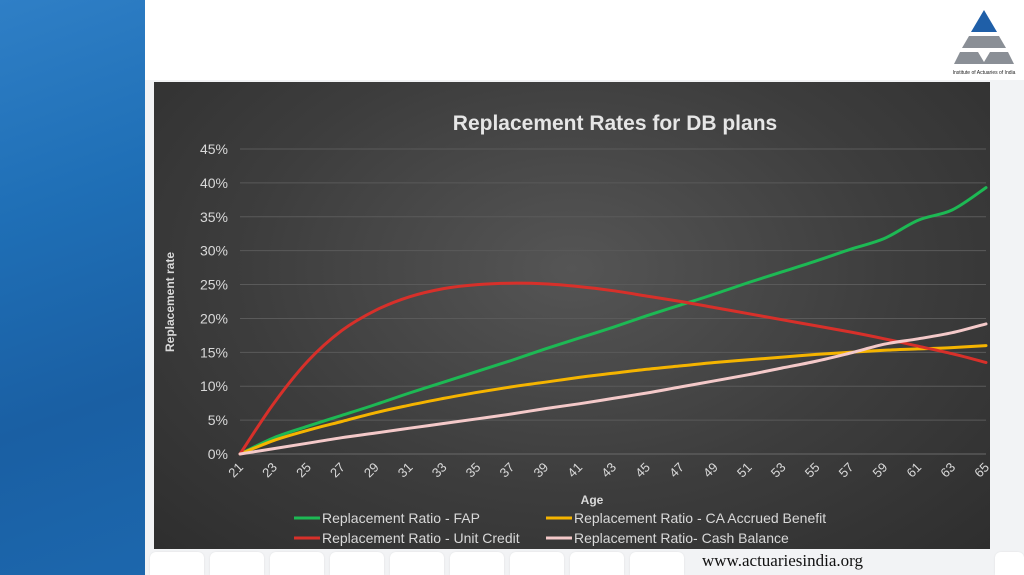 The height and width of the screenshot is (575, 1024). I want to click on y-tick-label: 15%, so click(214, 352).